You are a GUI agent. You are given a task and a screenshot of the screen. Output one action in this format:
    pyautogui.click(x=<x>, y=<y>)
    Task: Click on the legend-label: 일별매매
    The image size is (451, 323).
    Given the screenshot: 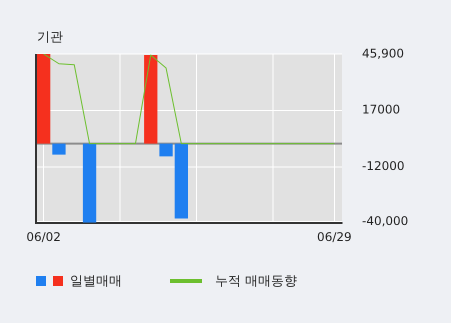 What is the action you would take?
    pyautogui.click(x=96, y=281)
    